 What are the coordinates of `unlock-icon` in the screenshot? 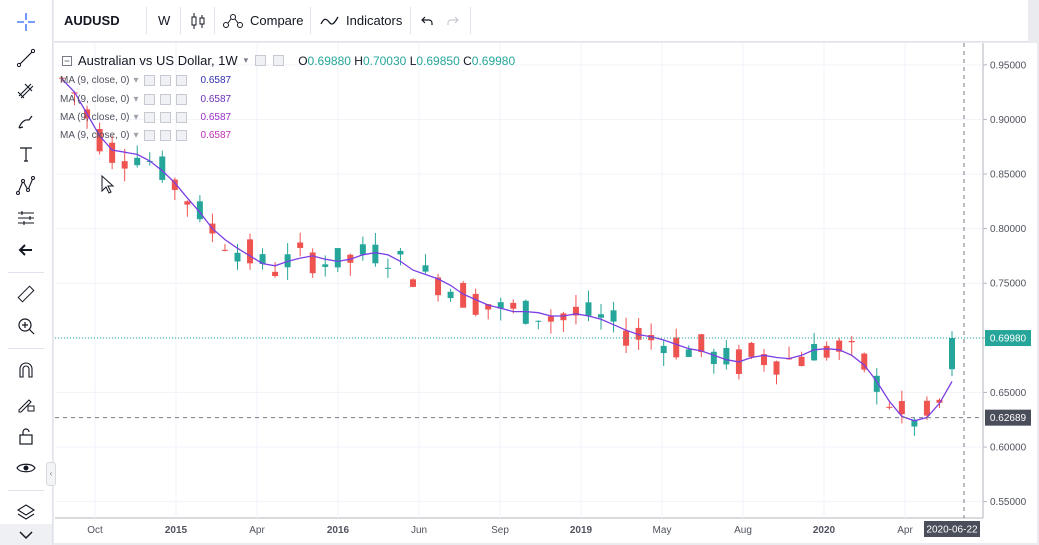 It's located at (26, 436).